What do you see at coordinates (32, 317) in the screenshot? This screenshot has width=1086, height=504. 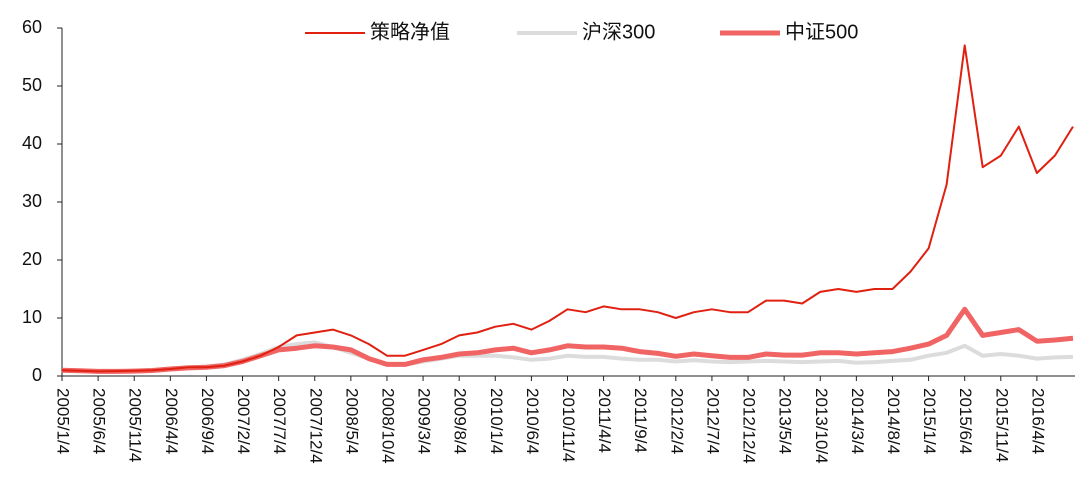 I see `y-tick-label: 10` at bounding box center [32, 317].